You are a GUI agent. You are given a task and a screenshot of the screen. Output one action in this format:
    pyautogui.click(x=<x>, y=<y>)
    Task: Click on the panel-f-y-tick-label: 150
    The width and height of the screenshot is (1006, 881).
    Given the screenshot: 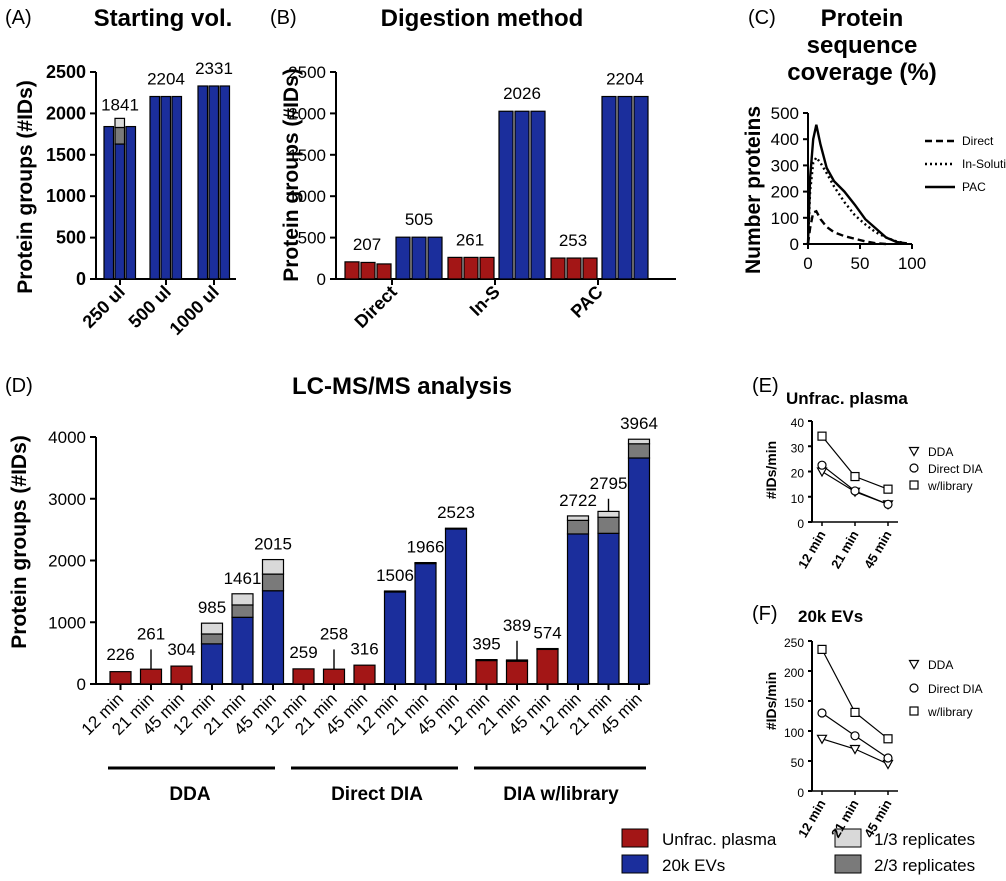 What is the action you would take?
    pyautogui.click(x=794, y=703)
    